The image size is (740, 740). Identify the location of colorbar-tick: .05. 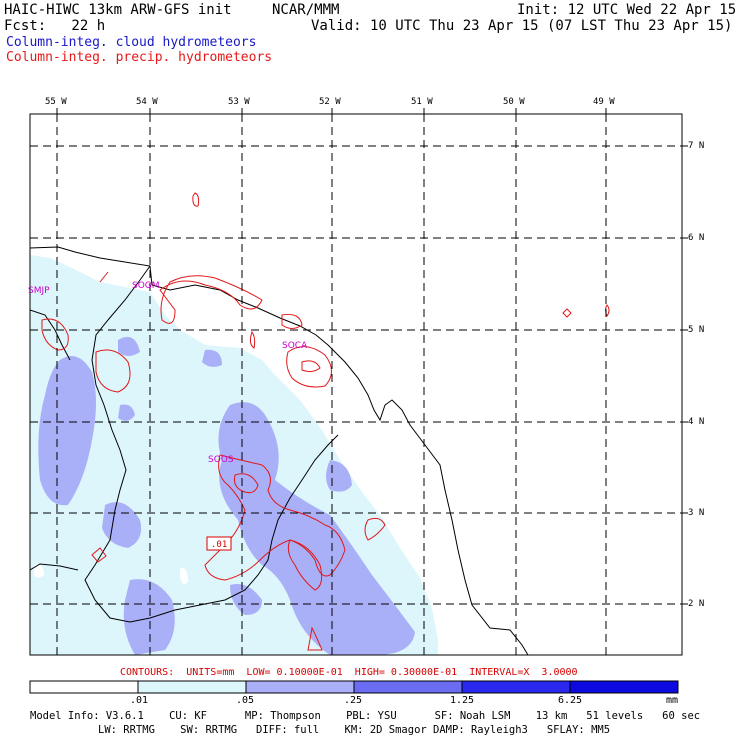
(245, 700).